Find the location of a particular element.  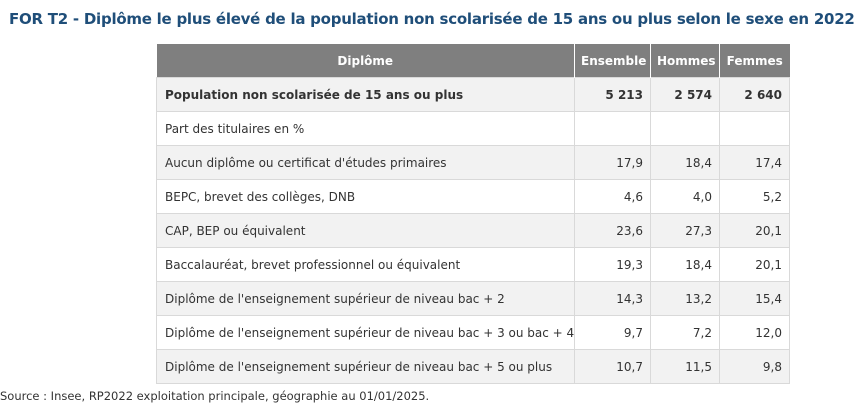

cell-ensemble: 4,6 is located at coordinates (612, 196).